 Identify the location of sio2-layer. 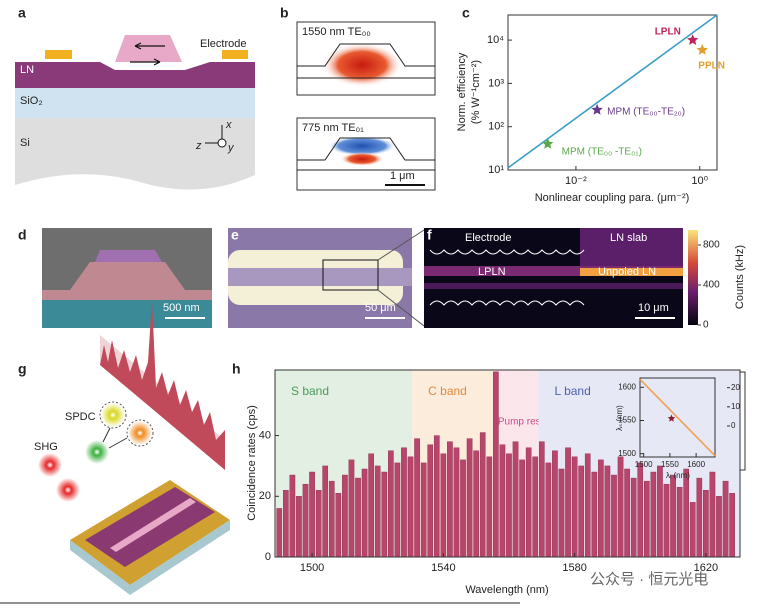
(135, 103).